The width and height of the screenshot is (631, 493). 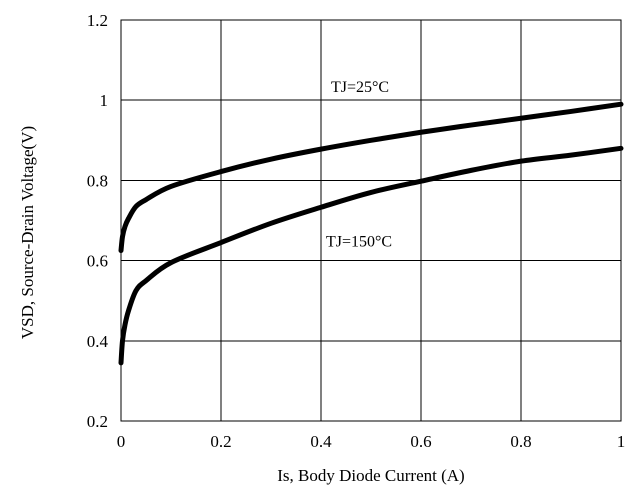 I want to click on x-axis-label: Is, Body Diode Current (A), so click(x=370, y=475).